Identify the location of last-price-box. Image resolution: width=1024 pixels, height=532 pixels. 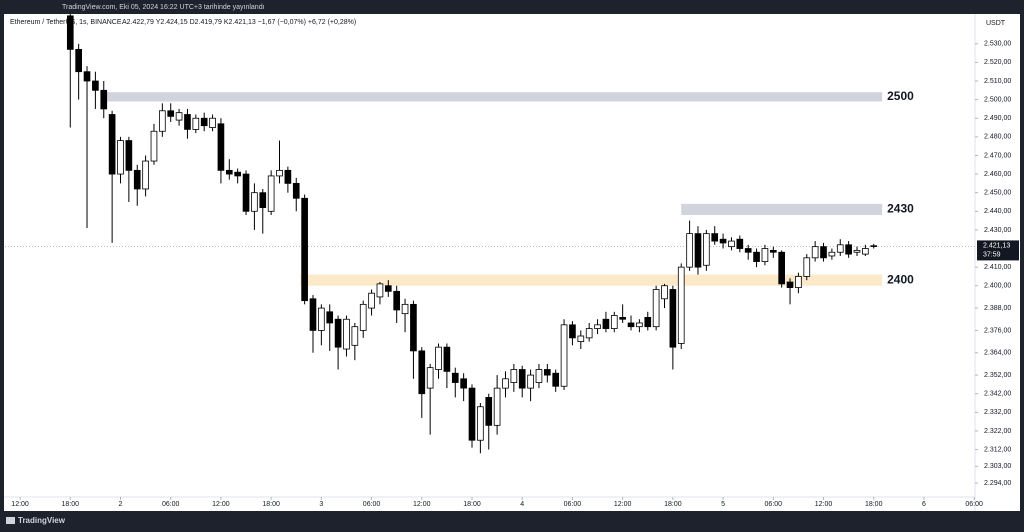
(998, 250).